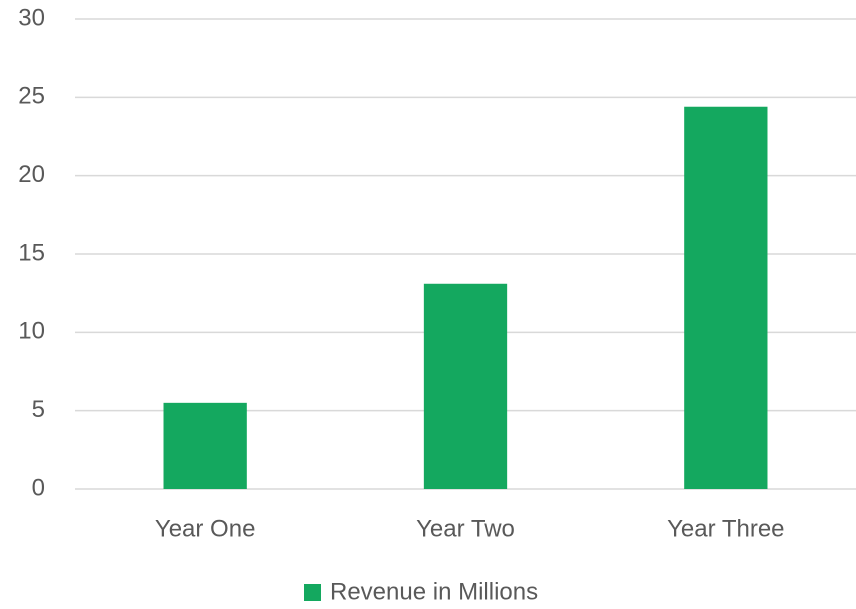  I want to click on x-tick-label: Year Two, so click(465, 528).